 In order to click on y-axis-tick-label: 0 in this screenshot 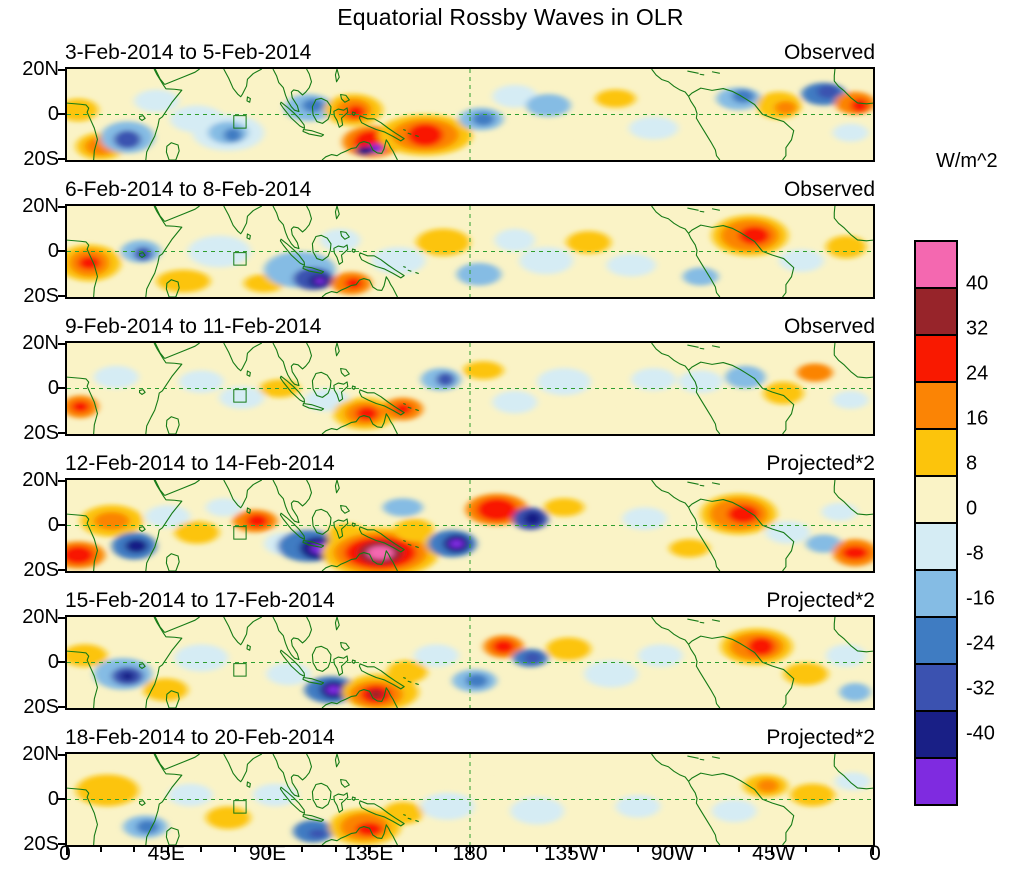, I will do `click(53, 251)`.